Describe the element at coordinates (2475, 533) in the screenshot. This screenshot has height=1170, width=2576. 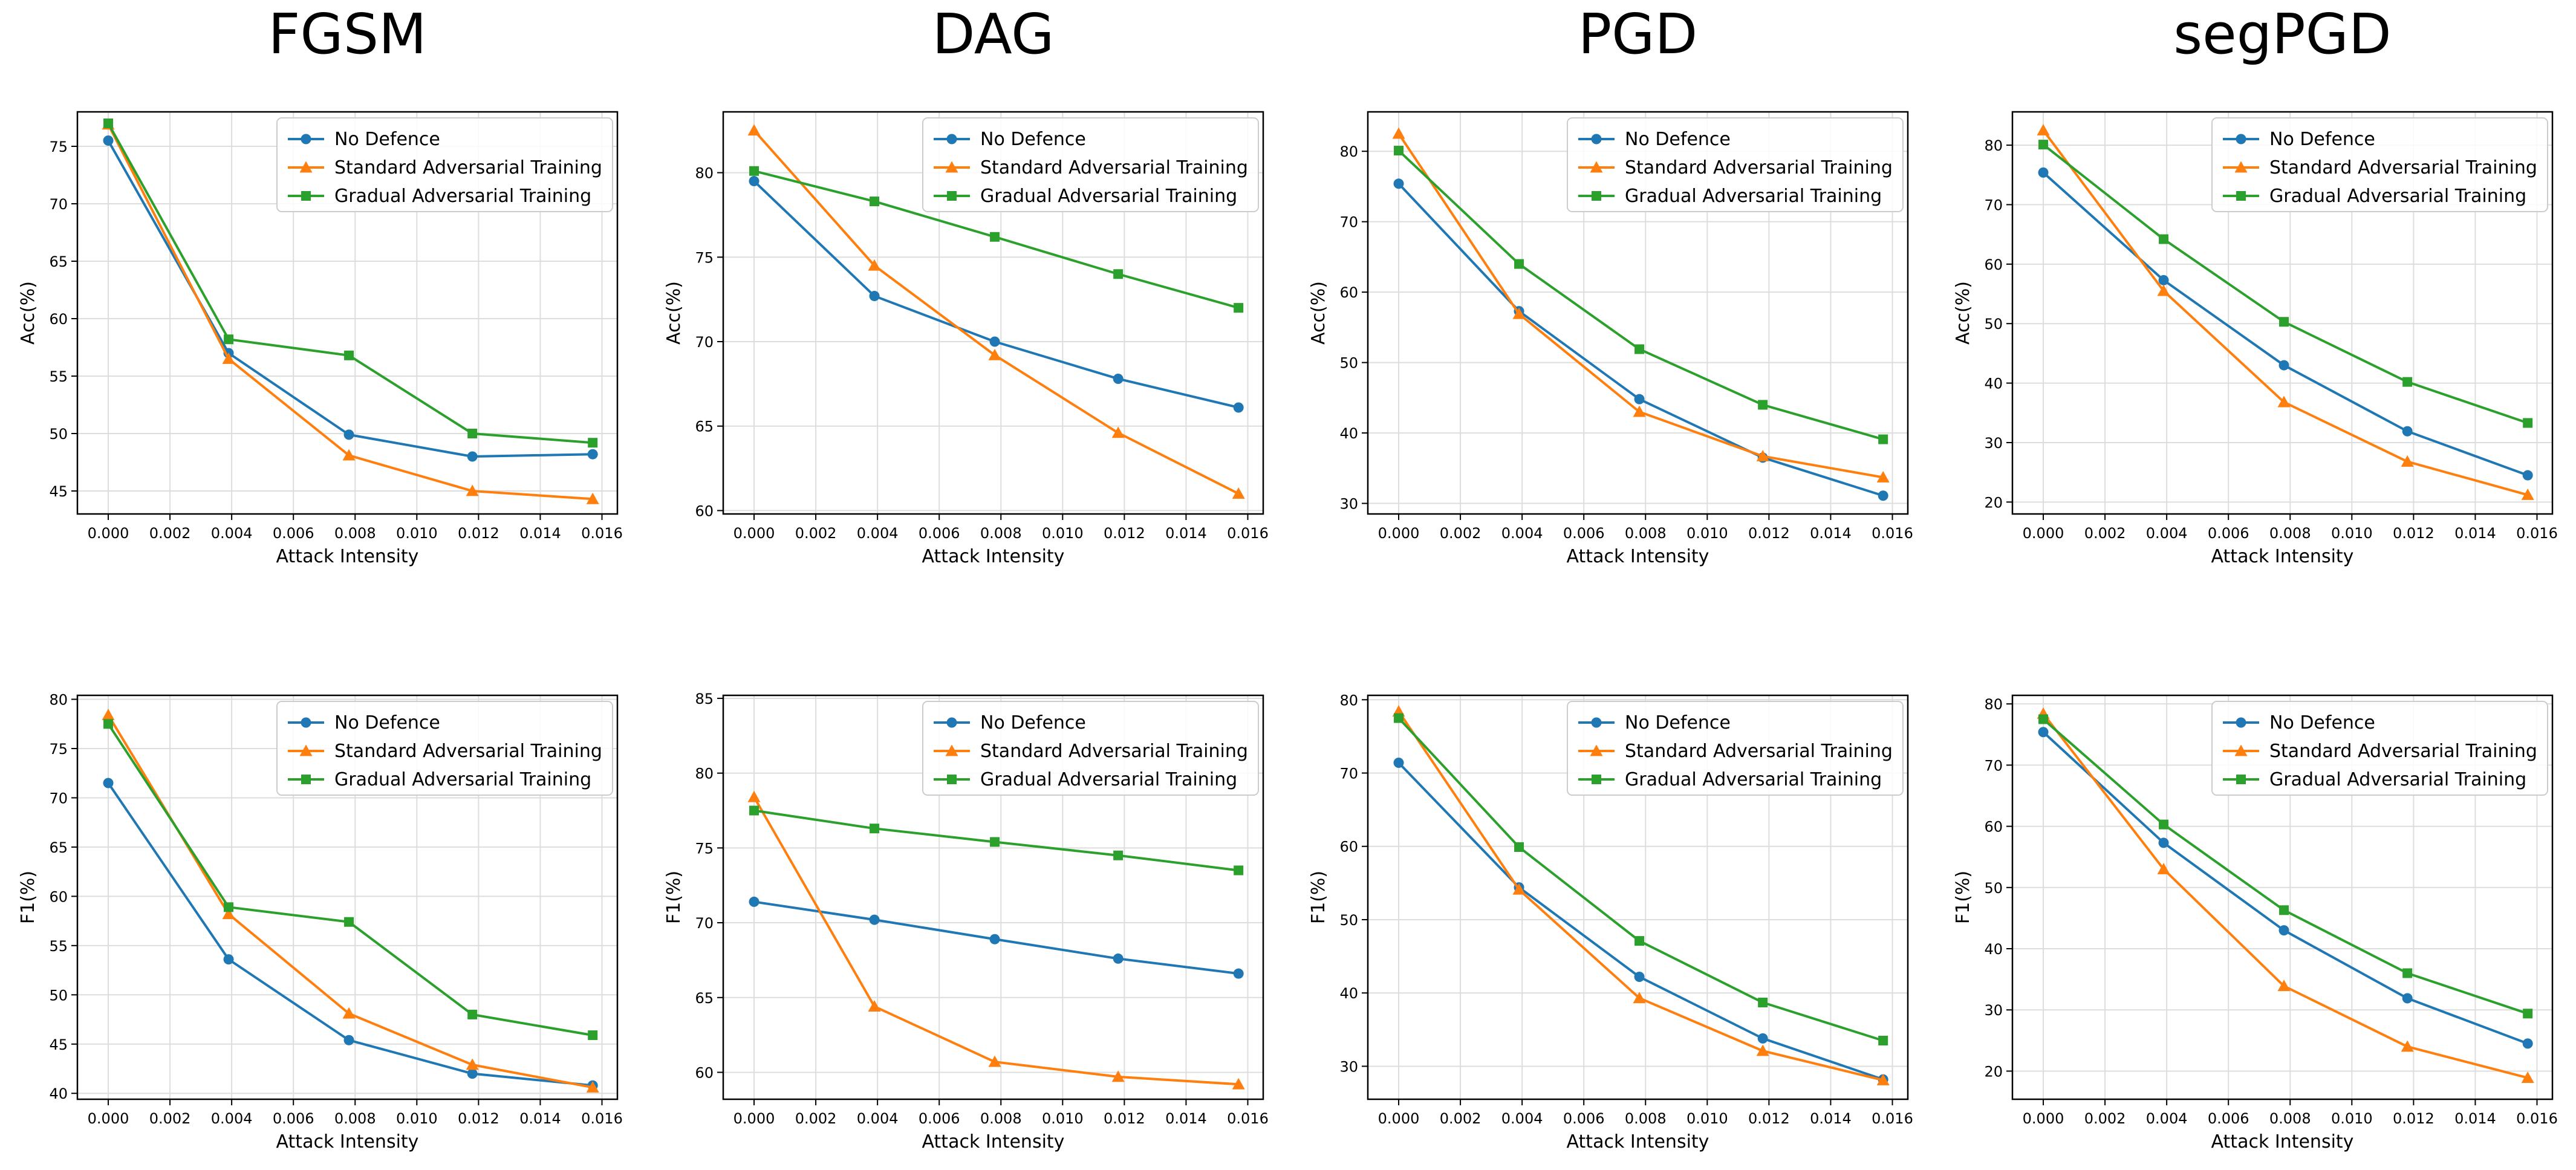
I see `x-tick-label: 0.014` at that location.